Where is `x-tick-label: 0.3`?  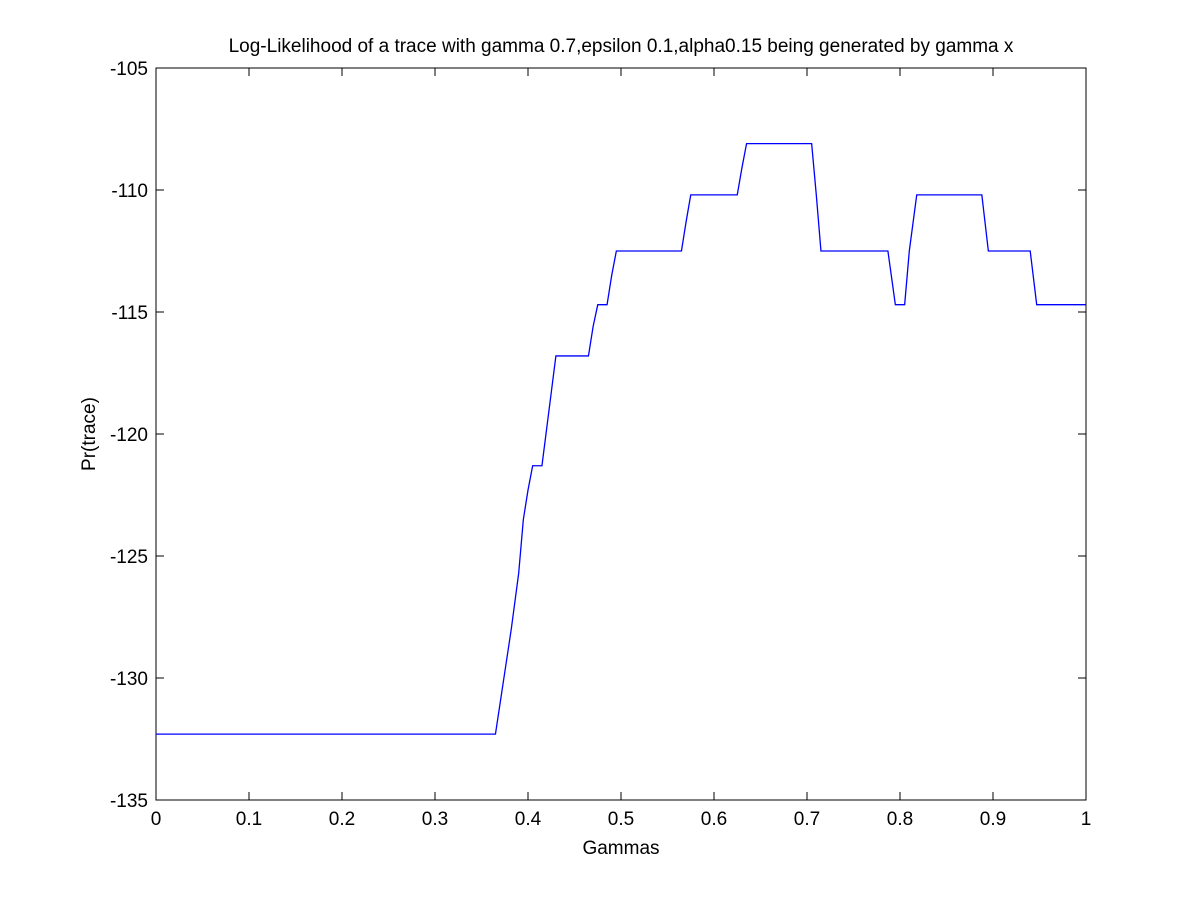
x-tick-label: 0.3 is located at coordinates (435, 819).